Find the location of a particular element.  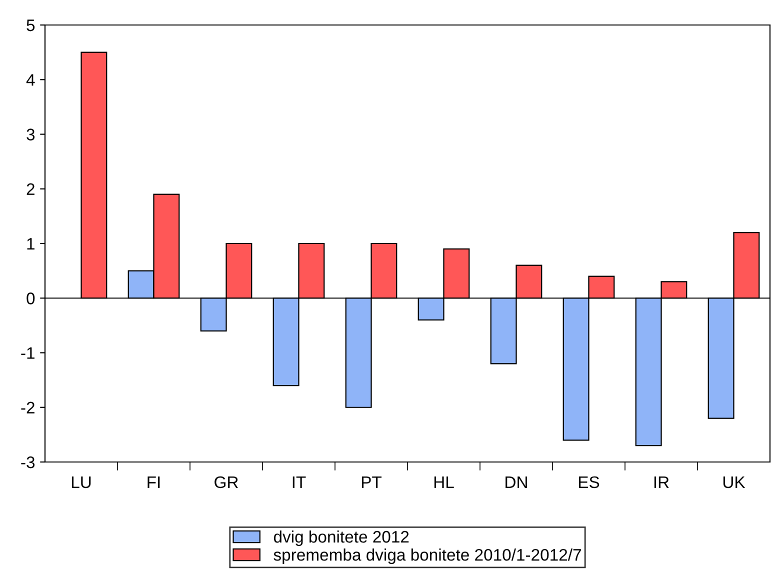

y-tick-label: 0 is located at coordinates (30, 298).